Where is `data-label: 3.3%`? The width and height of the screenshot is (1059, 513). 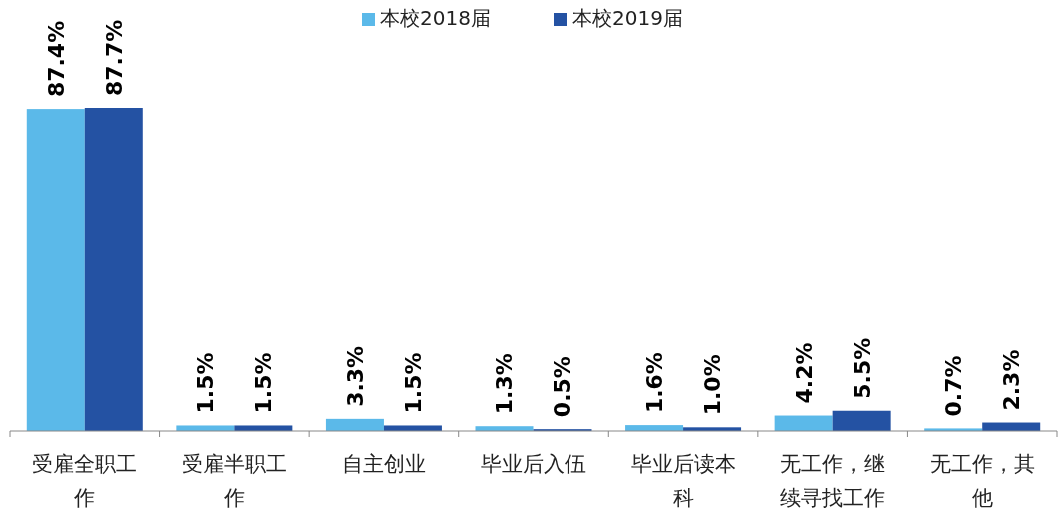 data-label: 3.3% is located at coordinates (355, 376).